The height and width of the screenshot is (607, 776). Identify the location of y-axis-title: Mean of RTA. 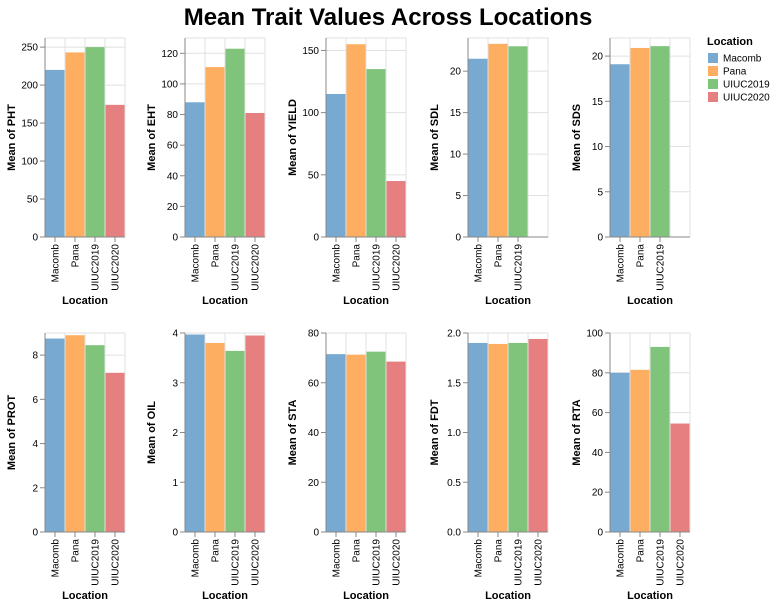
(577, 432).